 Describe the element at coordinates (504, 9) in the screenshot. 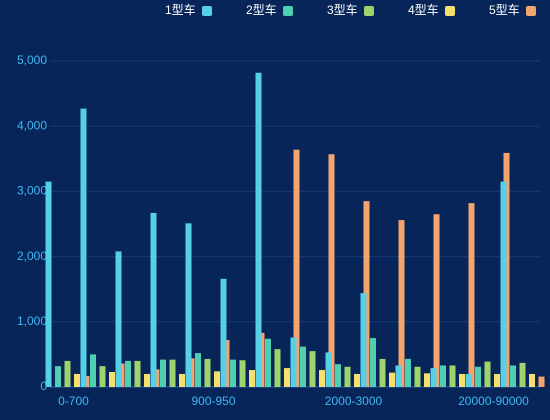

I see `legend-label: 5型车` at that location.